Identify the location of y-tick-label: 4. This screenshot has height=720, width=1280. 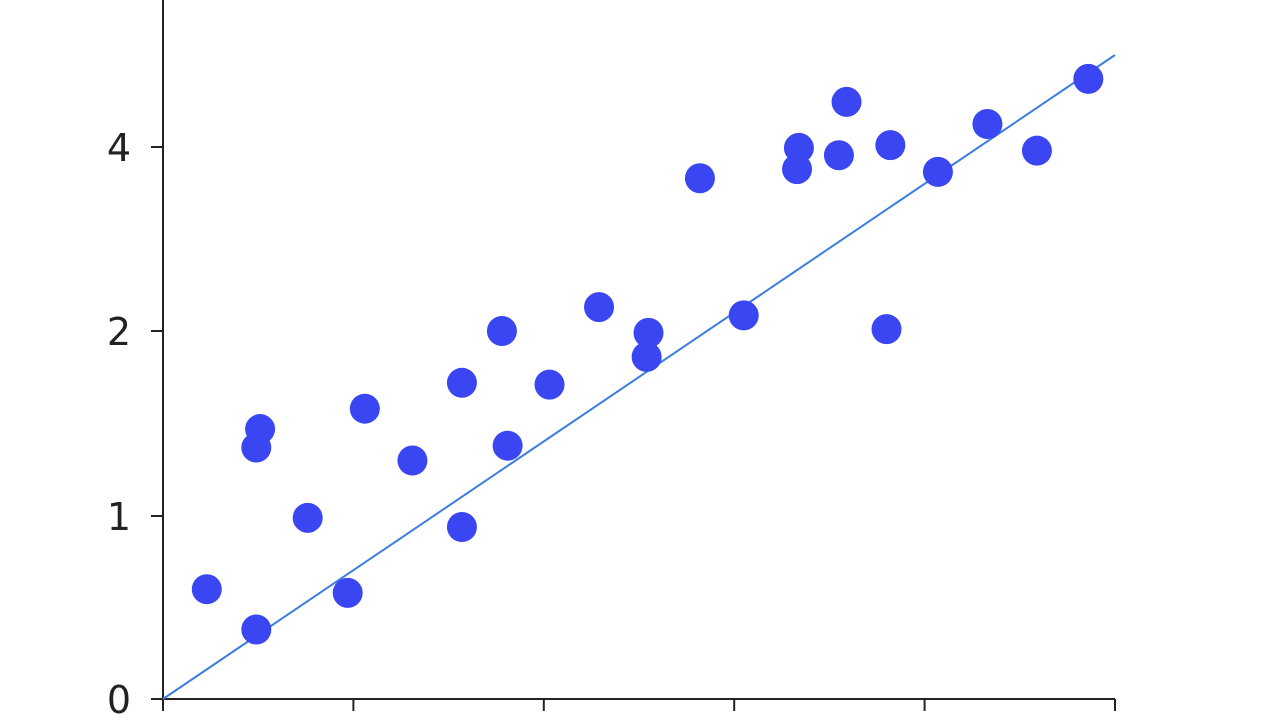
(119, 148).